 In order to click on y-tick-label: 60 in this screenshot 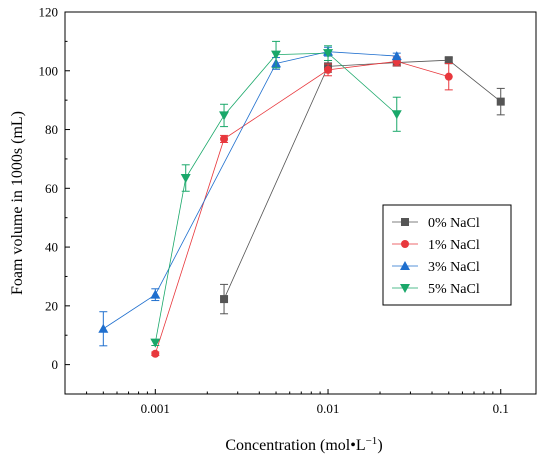, I will do `click(51, 188)`.